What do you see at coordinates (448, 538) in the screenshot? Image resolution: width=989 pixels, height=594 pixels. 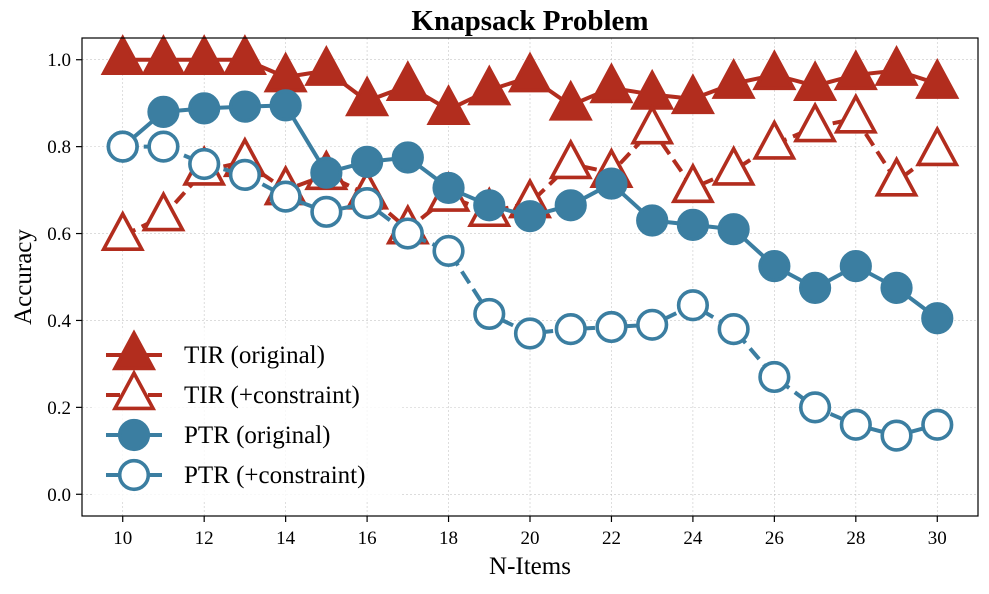 I see `x-tick-label: 18` at bounding box center [448, 538].